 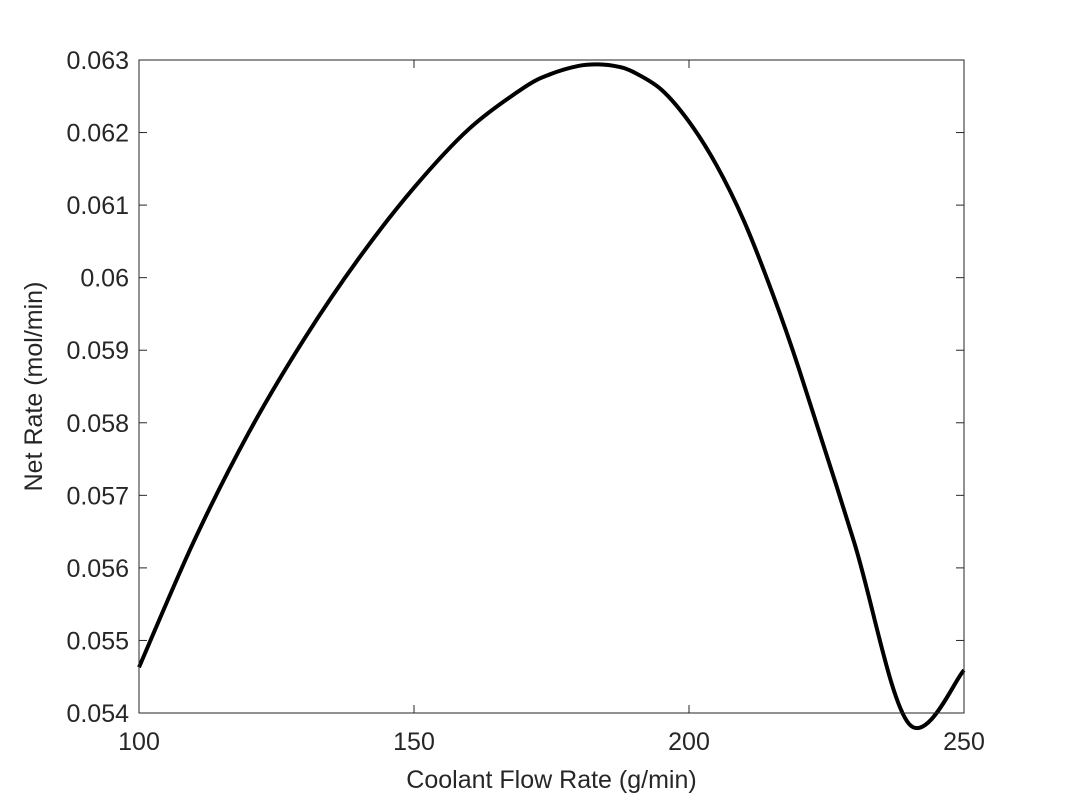 What do you see at coordinates (97, 351) in the screenshot?
I see `y-tick-label: 0.059` at bounding box center [97, 351].